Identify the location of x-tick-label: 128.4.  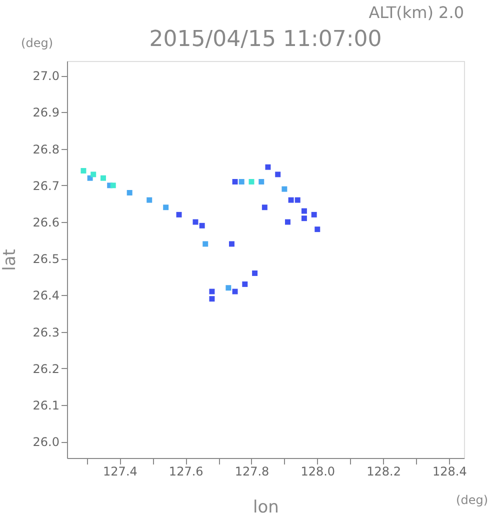
(449, 471).